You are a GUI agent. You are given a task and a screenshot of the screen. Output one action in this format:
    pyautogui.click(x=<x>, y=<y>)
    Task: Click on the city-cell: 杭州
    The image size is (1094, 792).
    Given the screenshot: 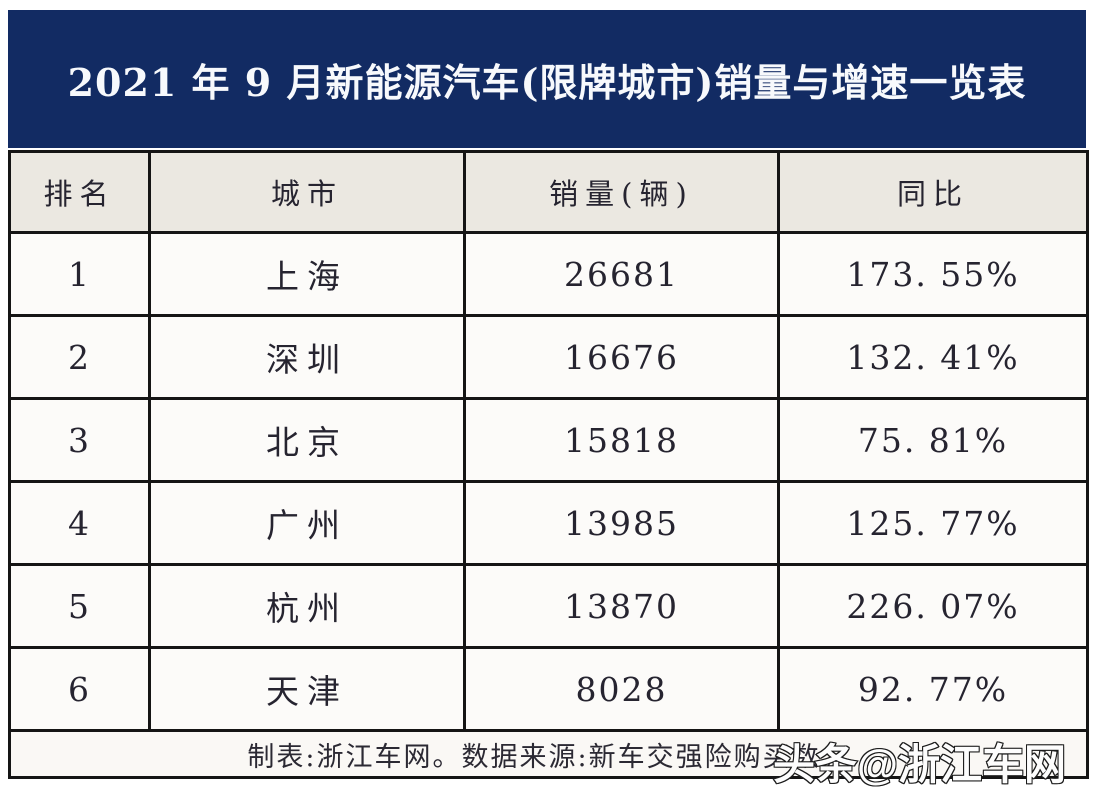 What is the action you would take?
    pyautogui.click(x=307, y=606)
    